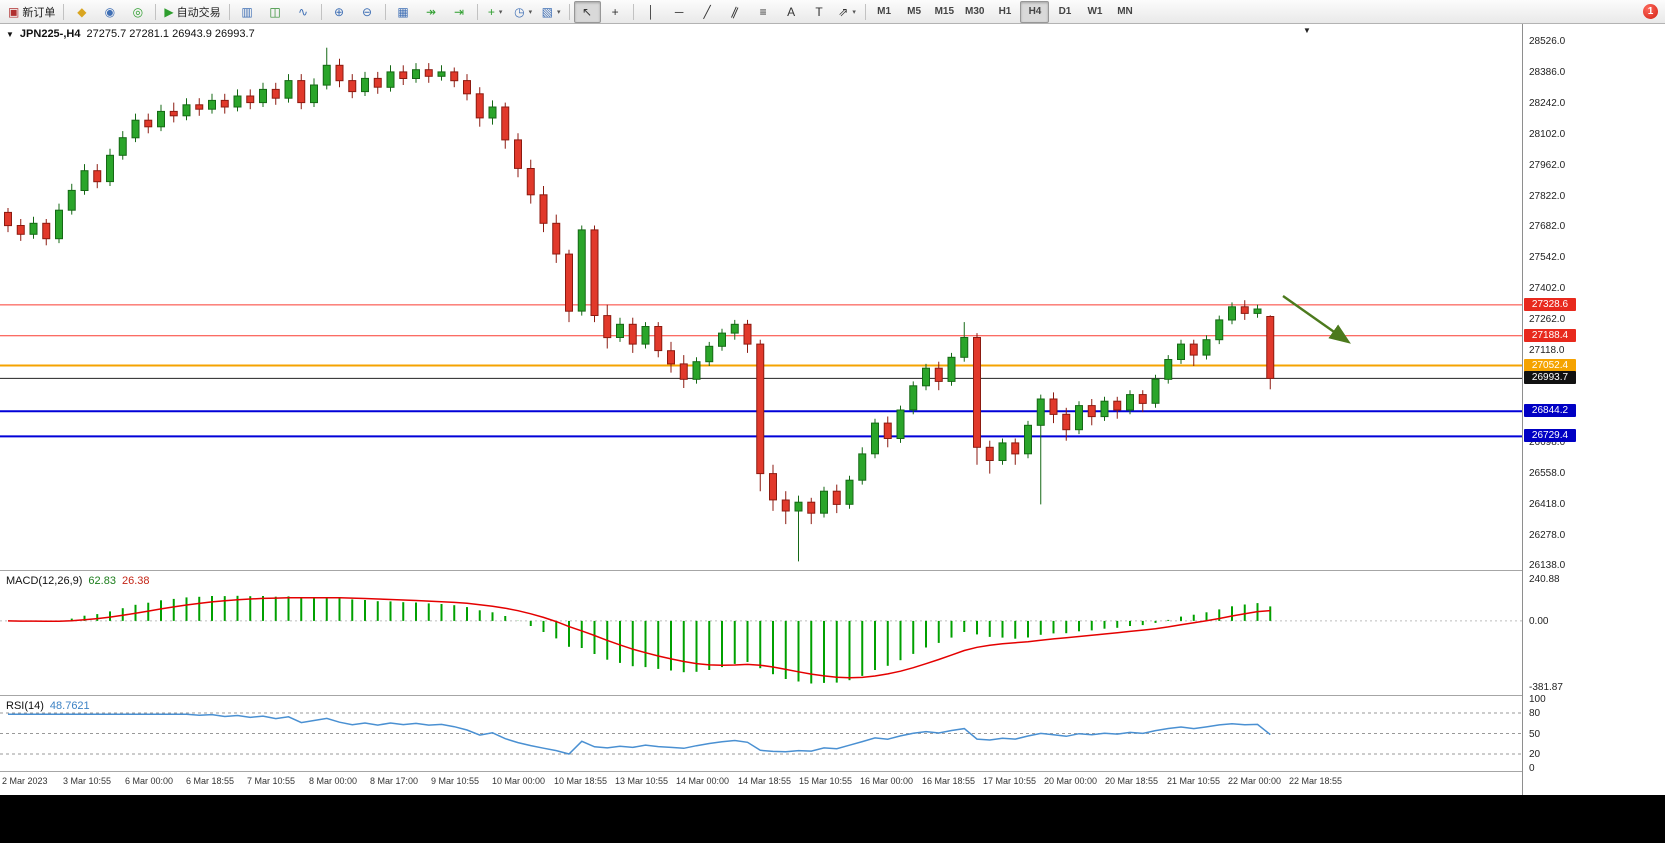 The image size is (1665, 843). I want to click on new-order-button: ▣ 新订单, so click(31, 12).